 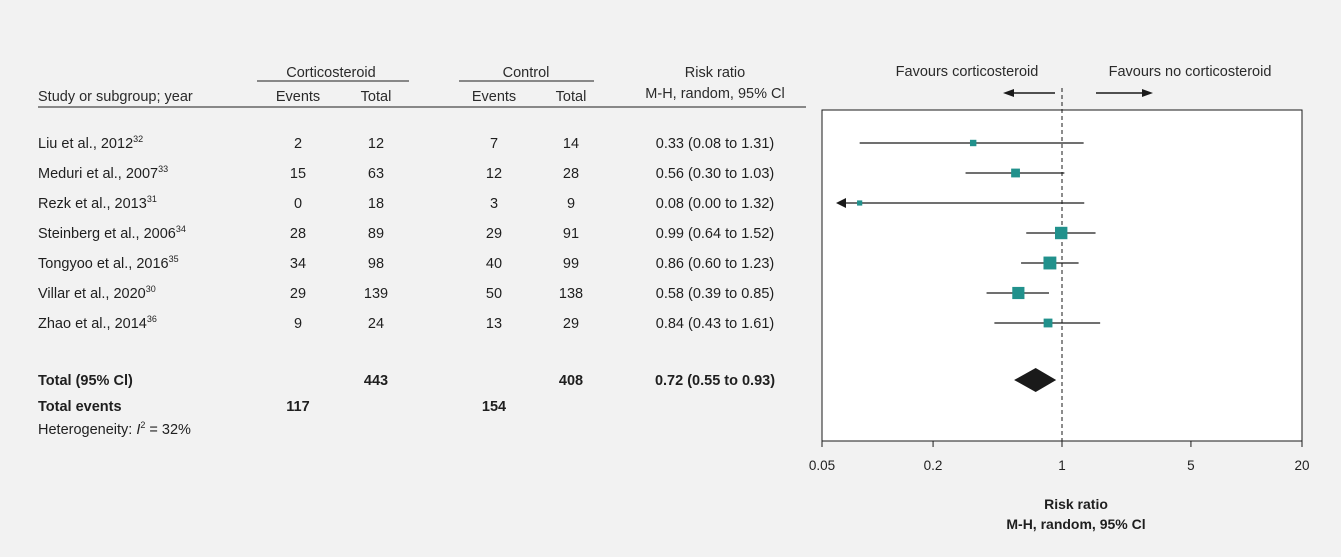 What do you see at coordinates (80, 407) in the screenshot?
I see `total-events-label: Total events` at bounding box center [80, 407].